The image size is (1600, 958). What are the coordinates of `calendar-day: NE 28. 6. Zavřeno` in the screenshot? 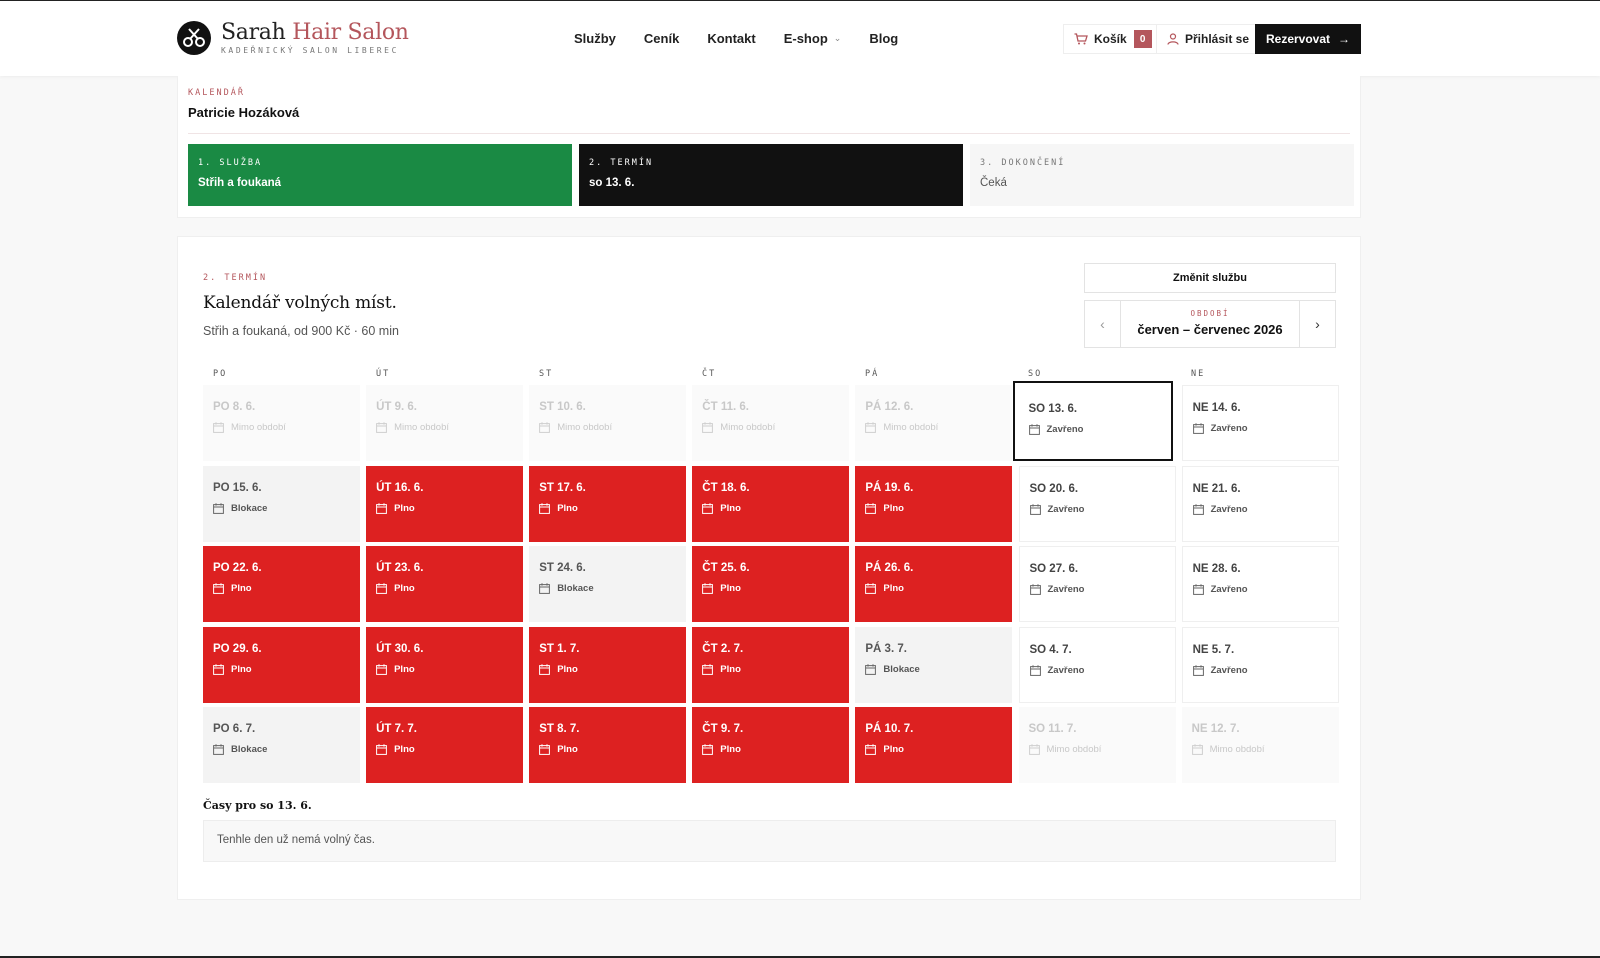 It's located at (1260, 584).